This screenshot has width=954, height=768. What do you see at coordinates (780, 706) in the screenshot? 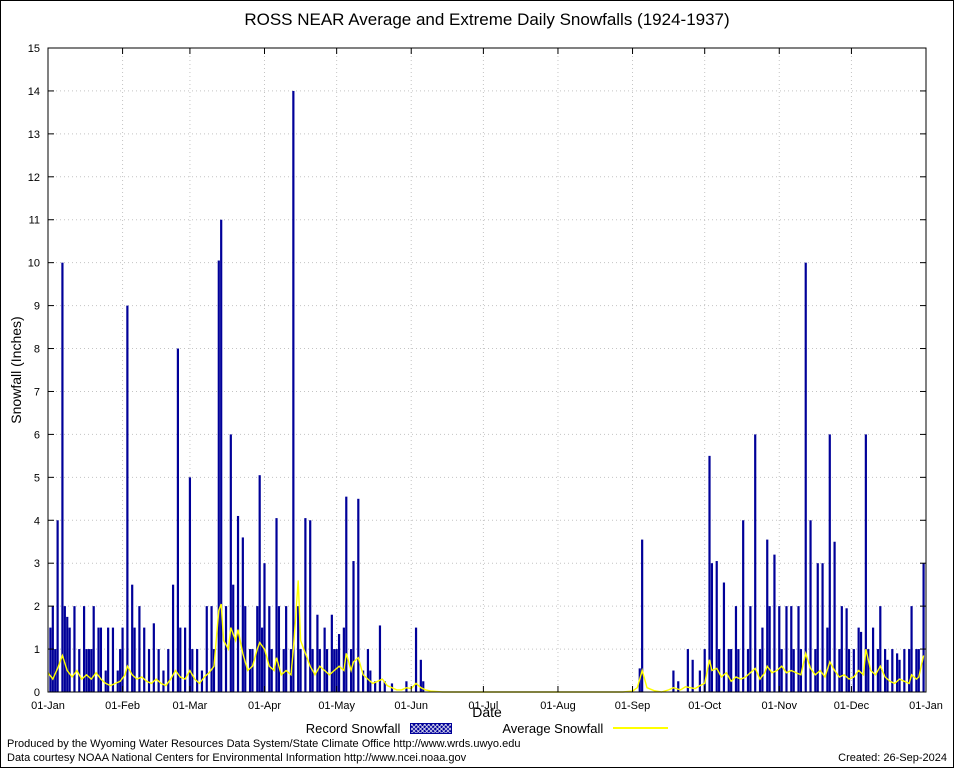
I see `svg-text: 01-Nov` at bounding box center [780, 706].